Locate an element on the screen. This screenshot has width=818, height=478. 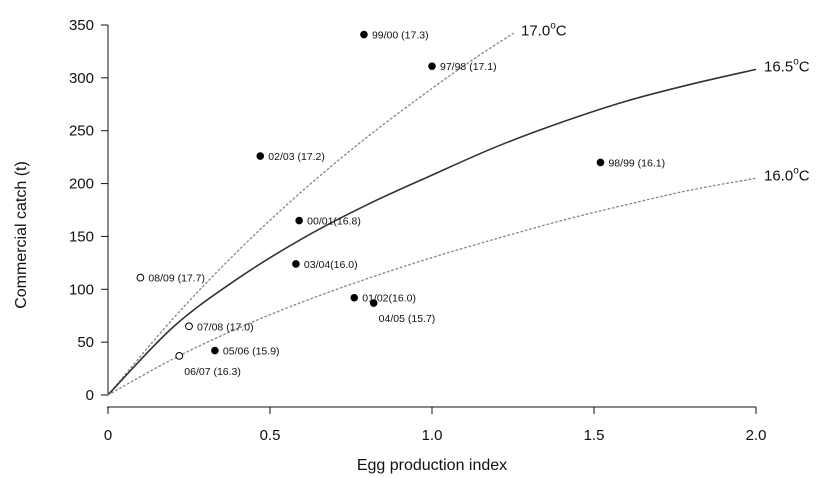
x-tick-label: 0.5 is located at coordinates (270, 435).